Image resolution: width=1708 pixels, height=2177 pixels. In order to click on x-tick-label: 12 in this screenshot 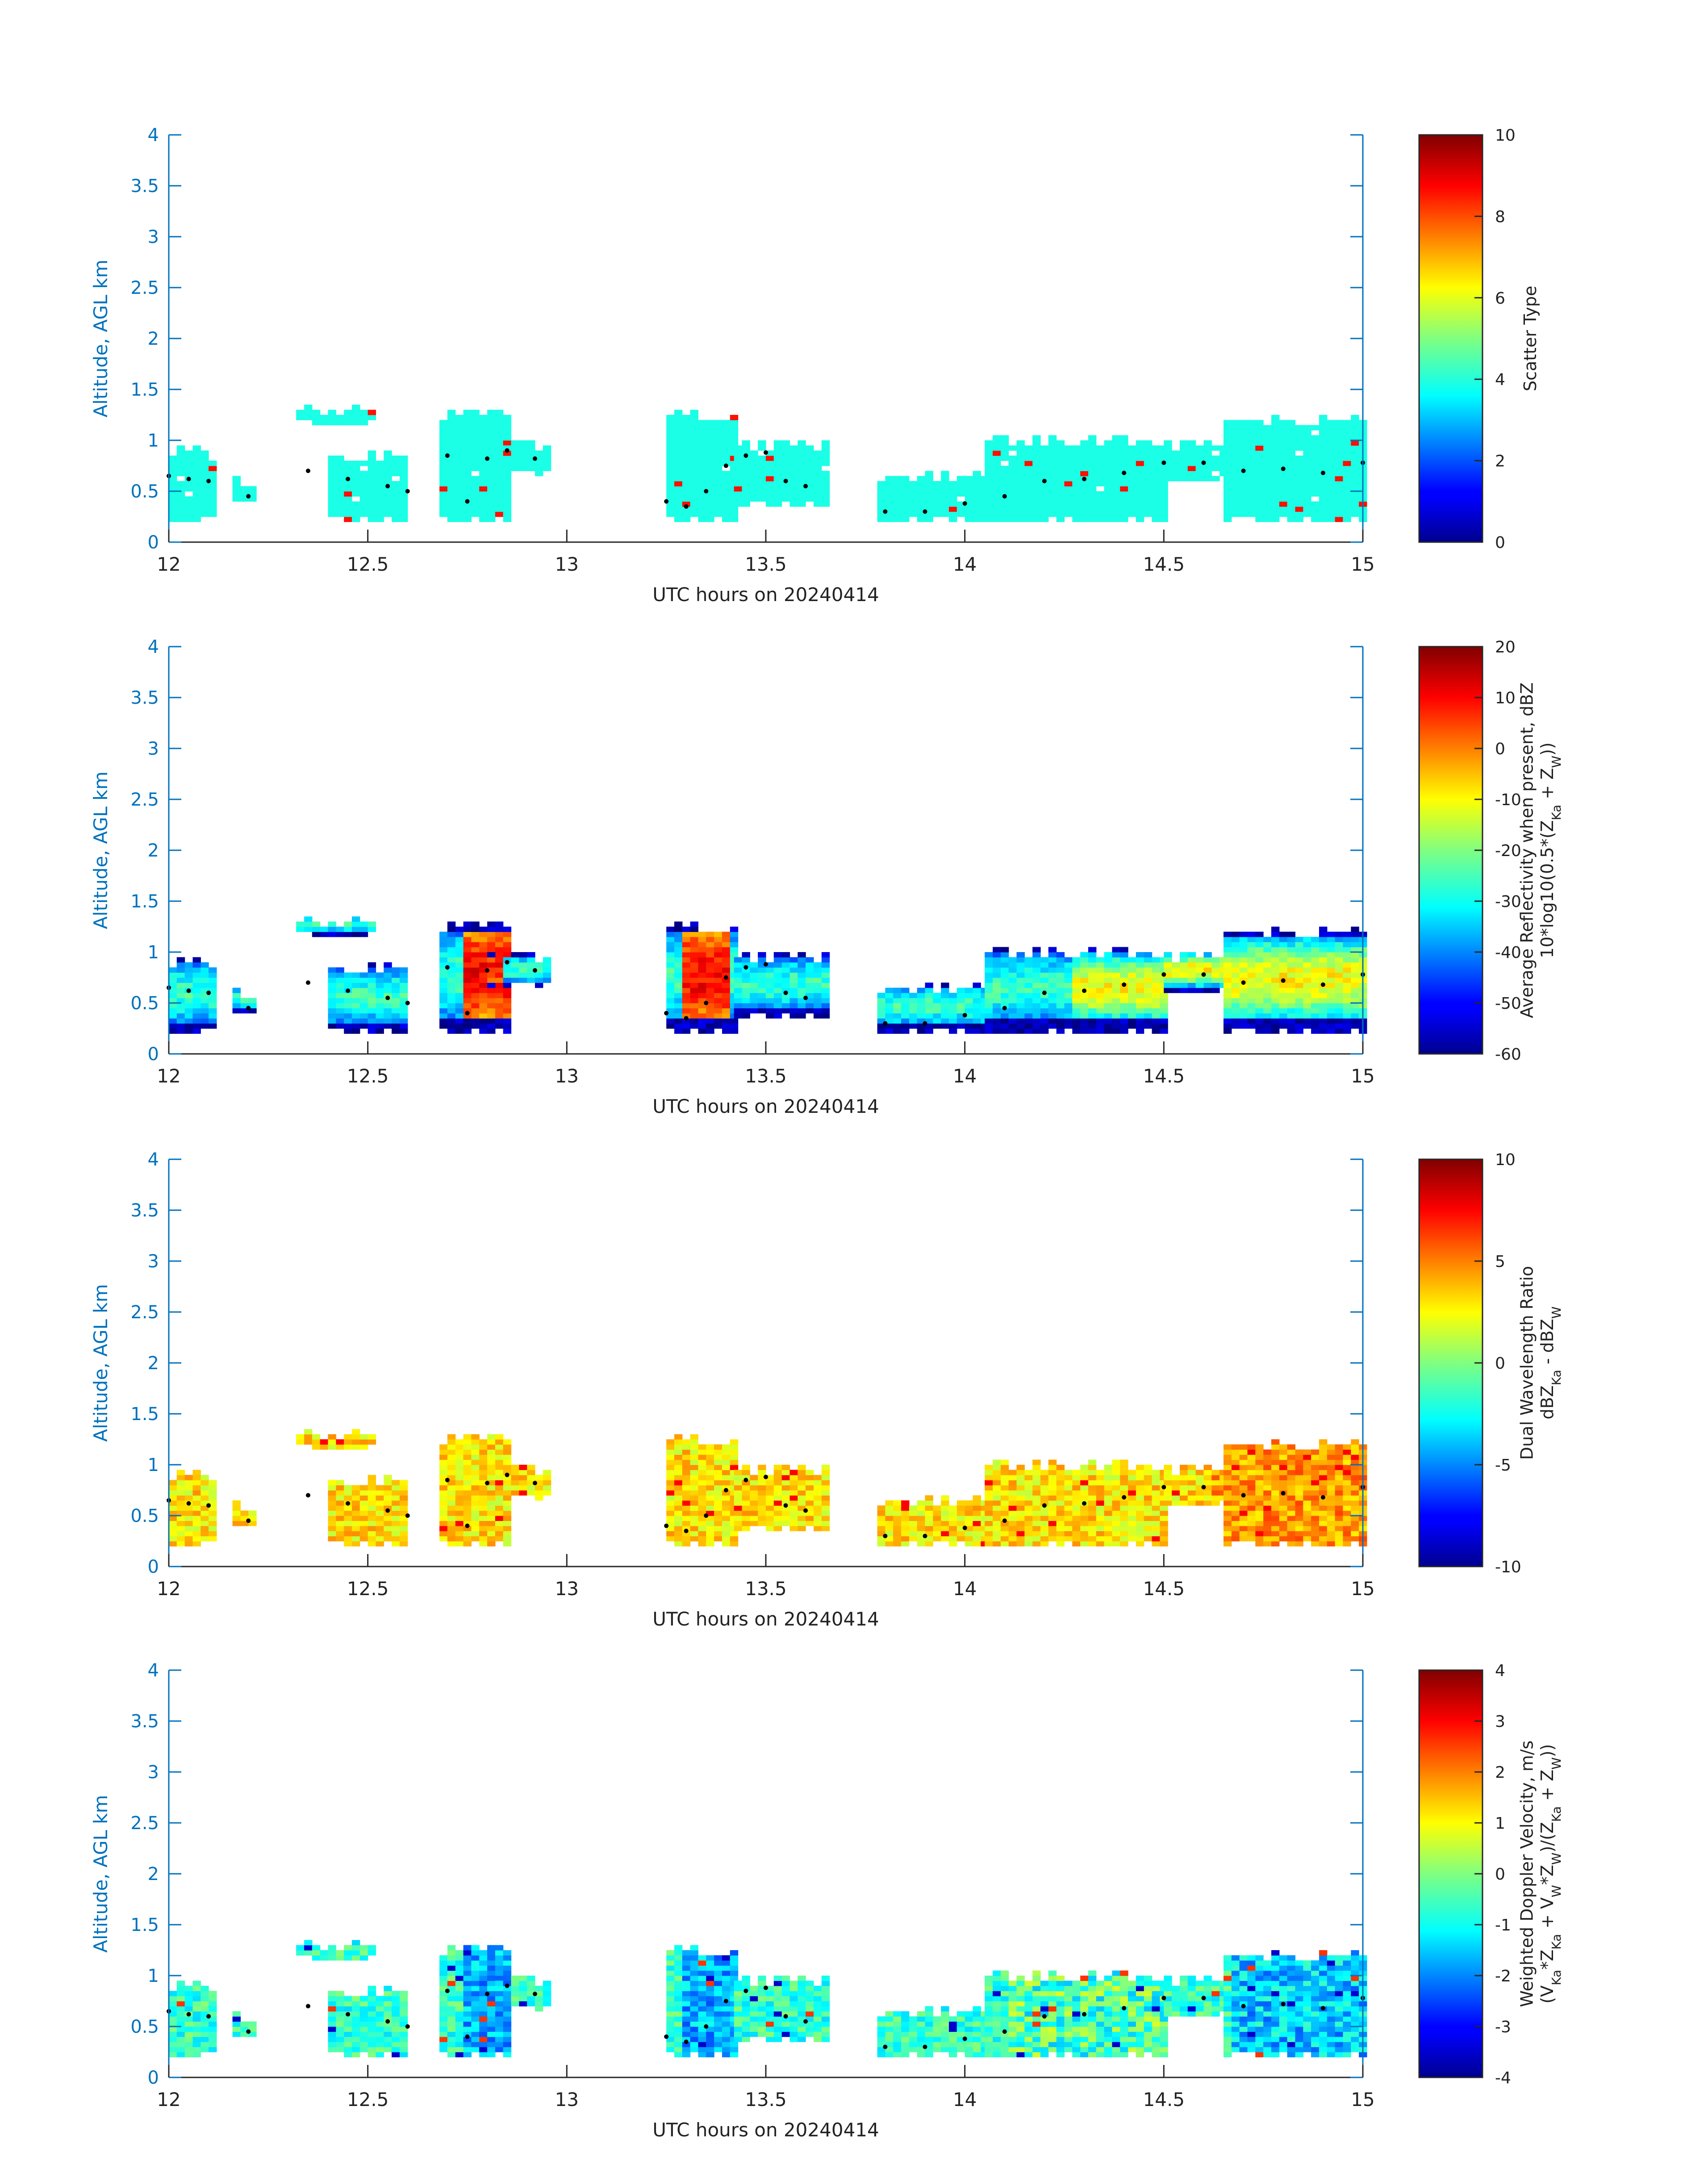, I will do `click(168, 1076)`.